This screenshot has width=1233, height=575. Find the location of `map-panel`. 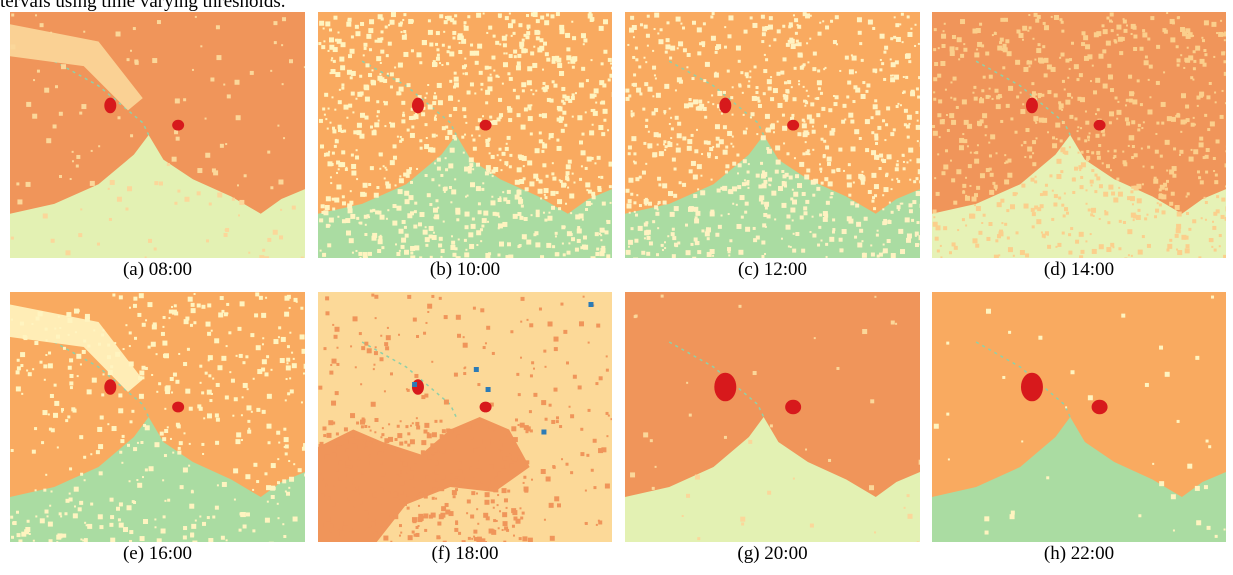

map-panel is located at coordinates (1079, 417).